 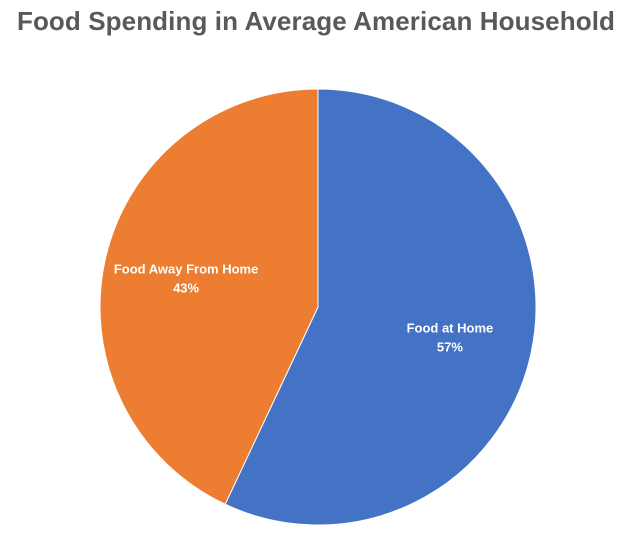 I want to click on pie-labels: Food at Home 57% Food Away From Home 43%, so click(x=303, y=308).